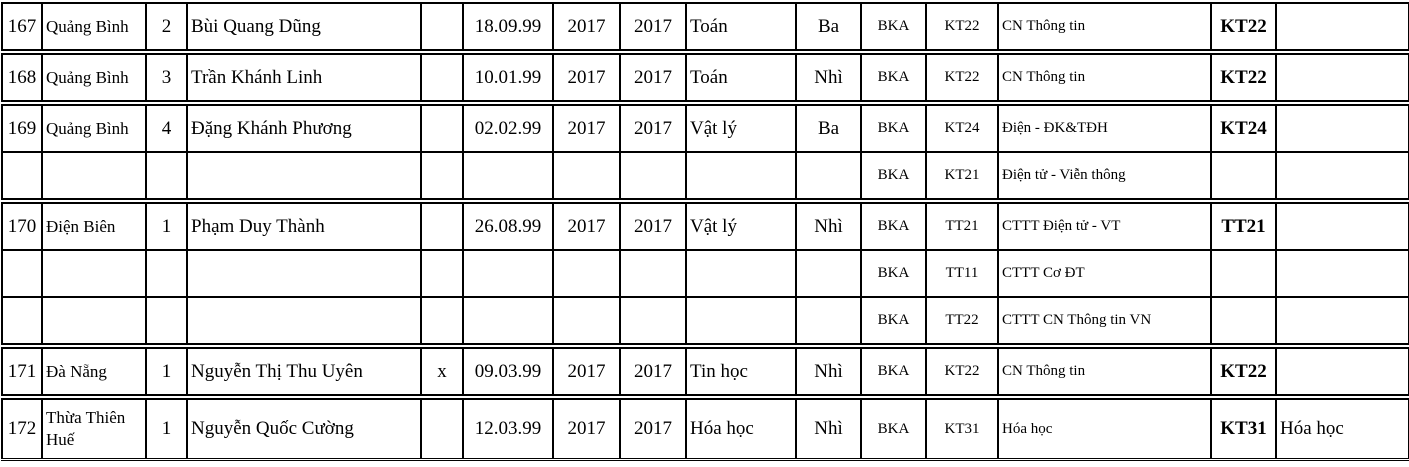 This screenshot has width=1409, height=467. I want to click on row-number: 172, so click(22, 427).